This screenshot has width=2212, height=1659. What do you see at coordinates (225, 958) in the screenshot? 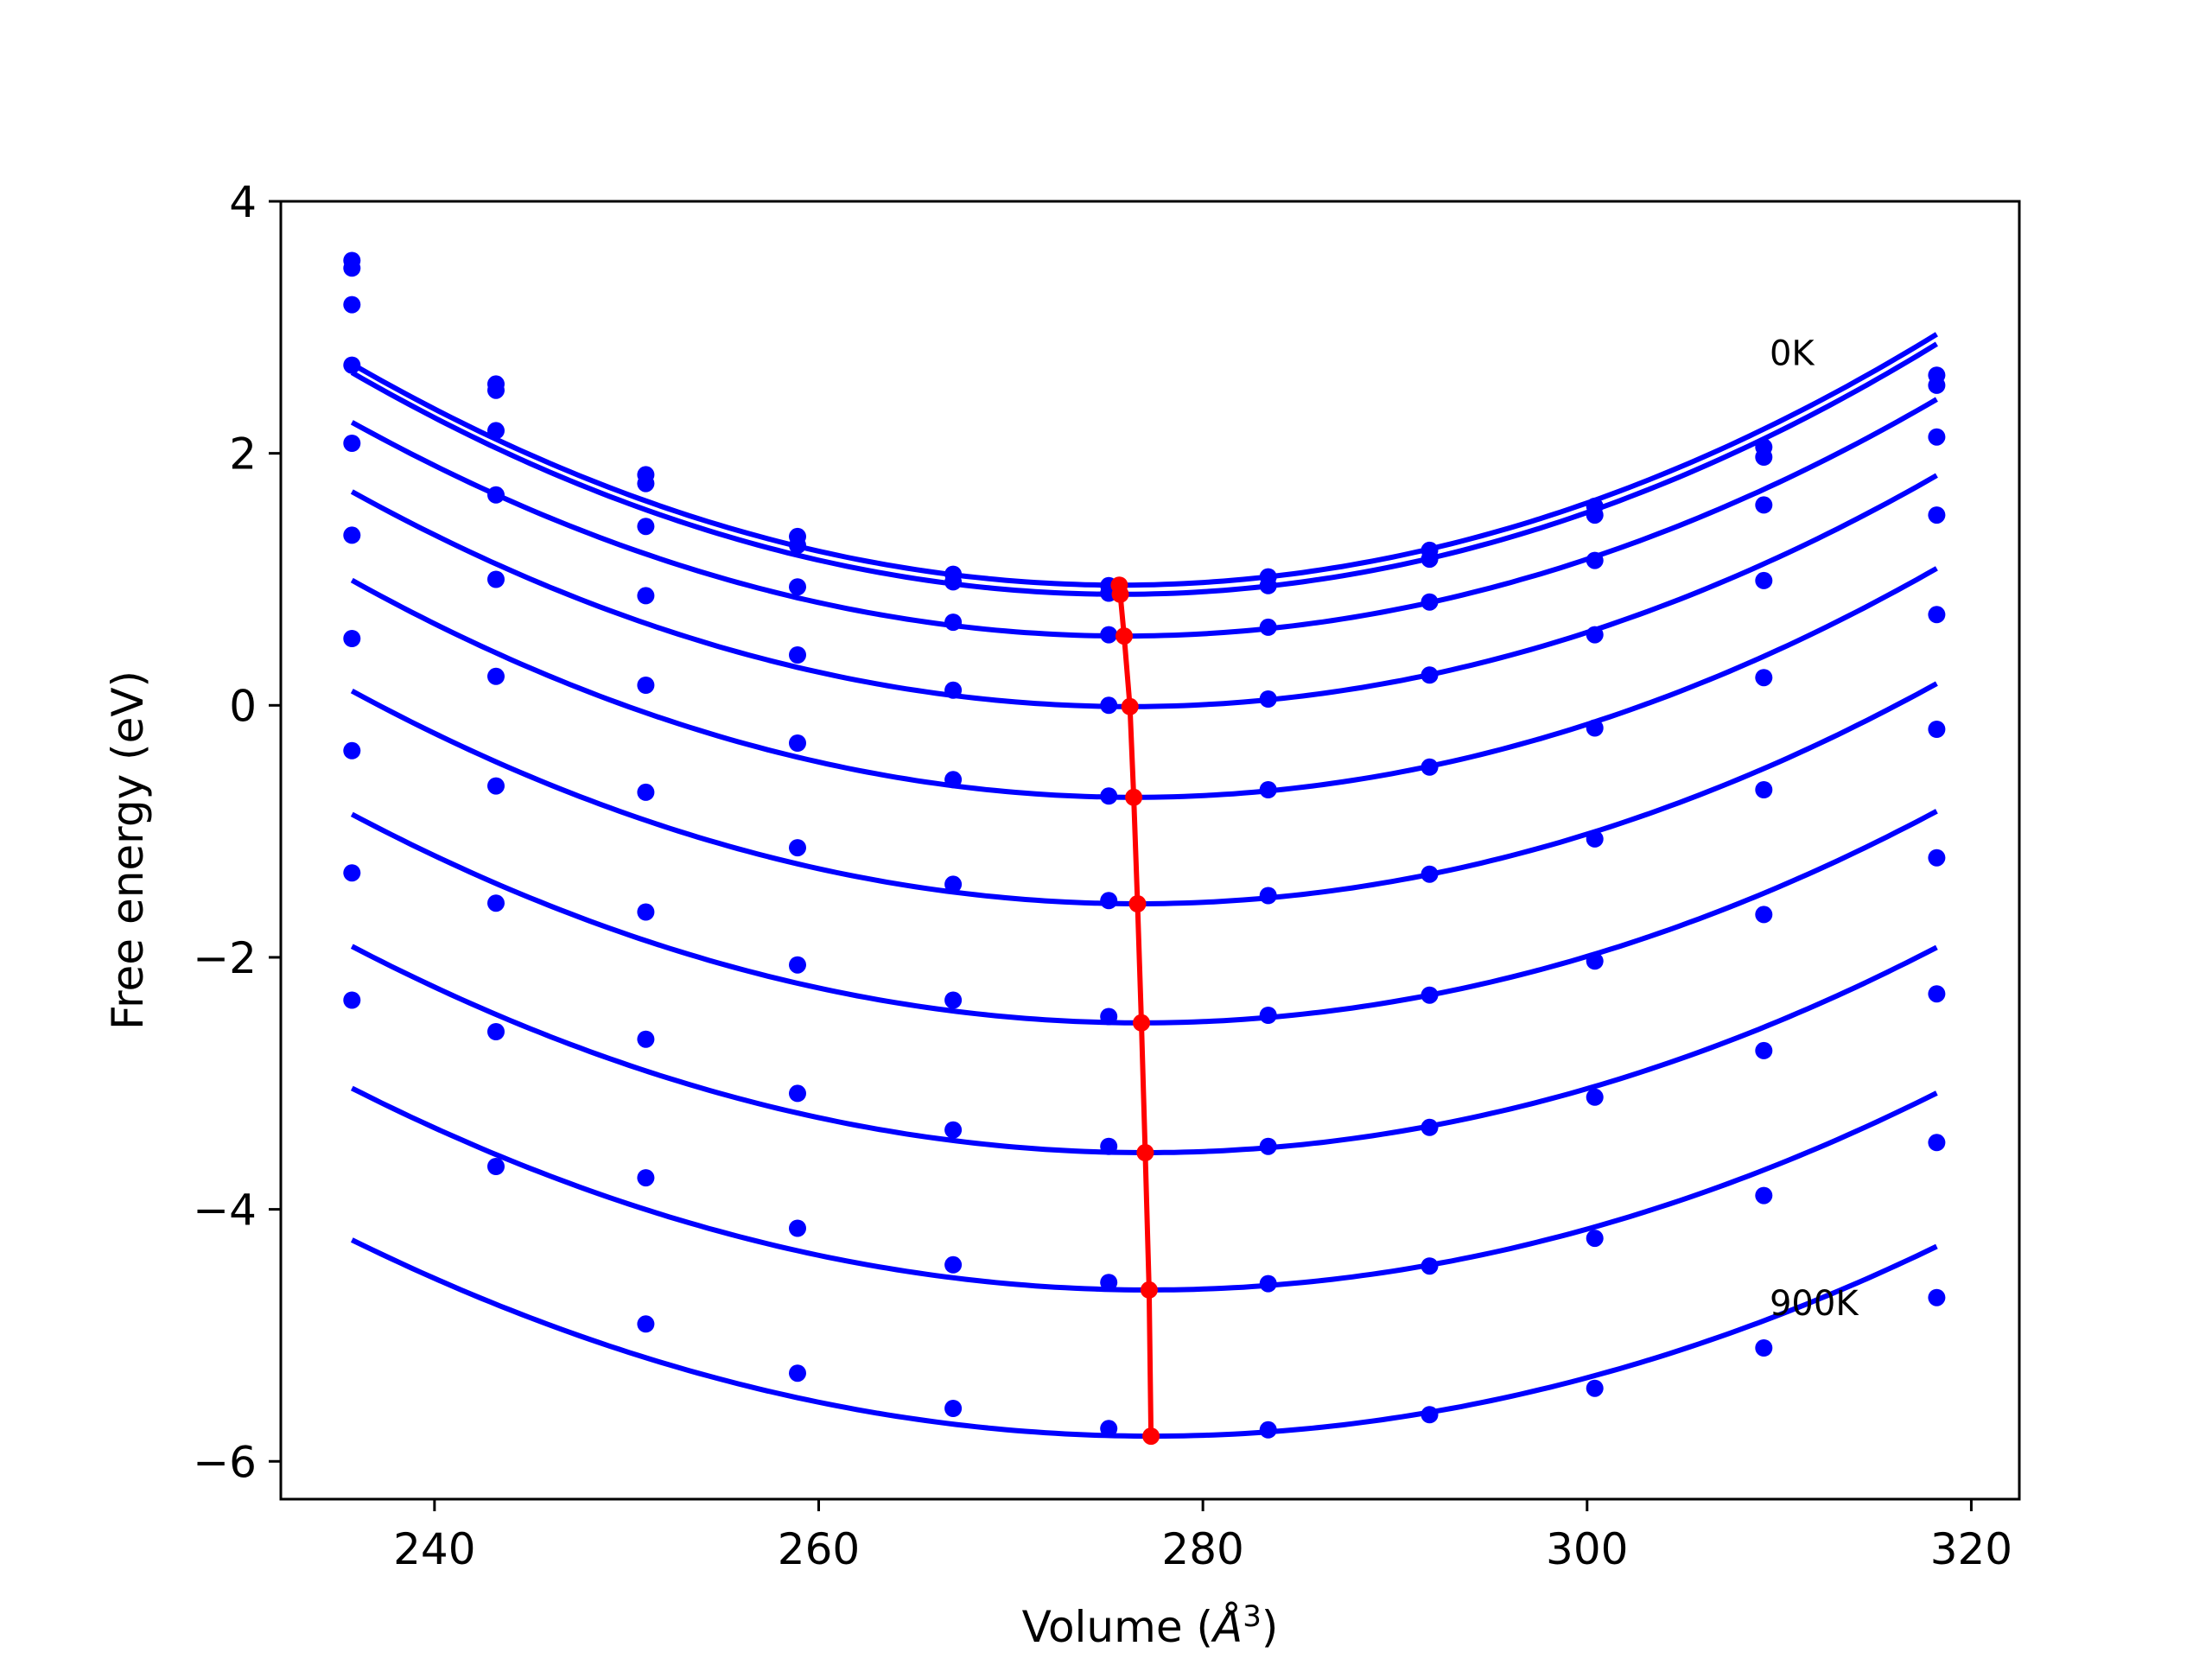
I see `y-tick-label--2: −2` at bounding box center [225, 958].